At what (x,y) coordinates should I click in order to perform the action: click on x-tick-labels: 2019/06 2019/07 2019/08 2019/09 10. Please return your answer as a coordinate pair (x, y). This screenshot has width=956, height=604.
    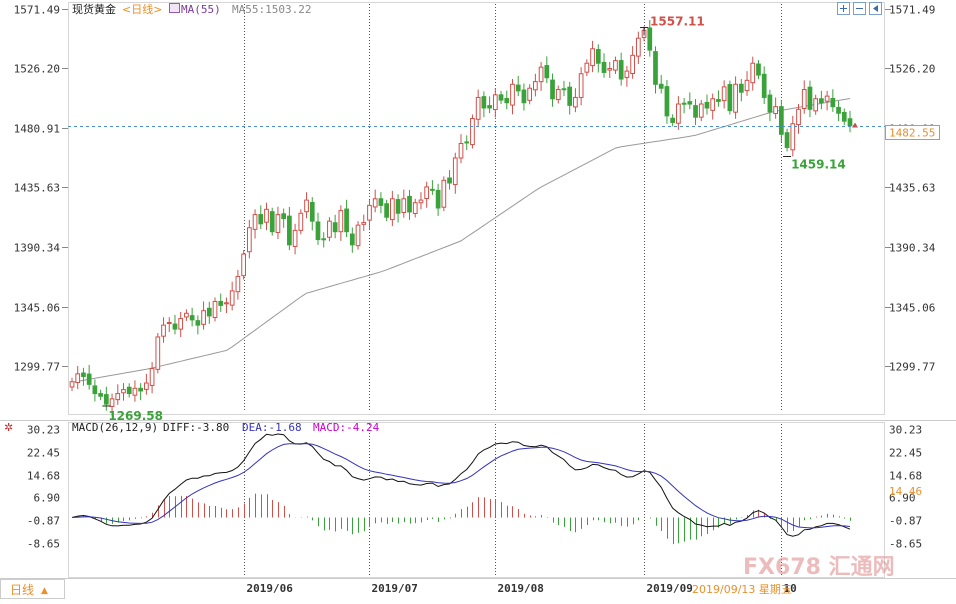
    Looking at the image, I should click on (522, 588).